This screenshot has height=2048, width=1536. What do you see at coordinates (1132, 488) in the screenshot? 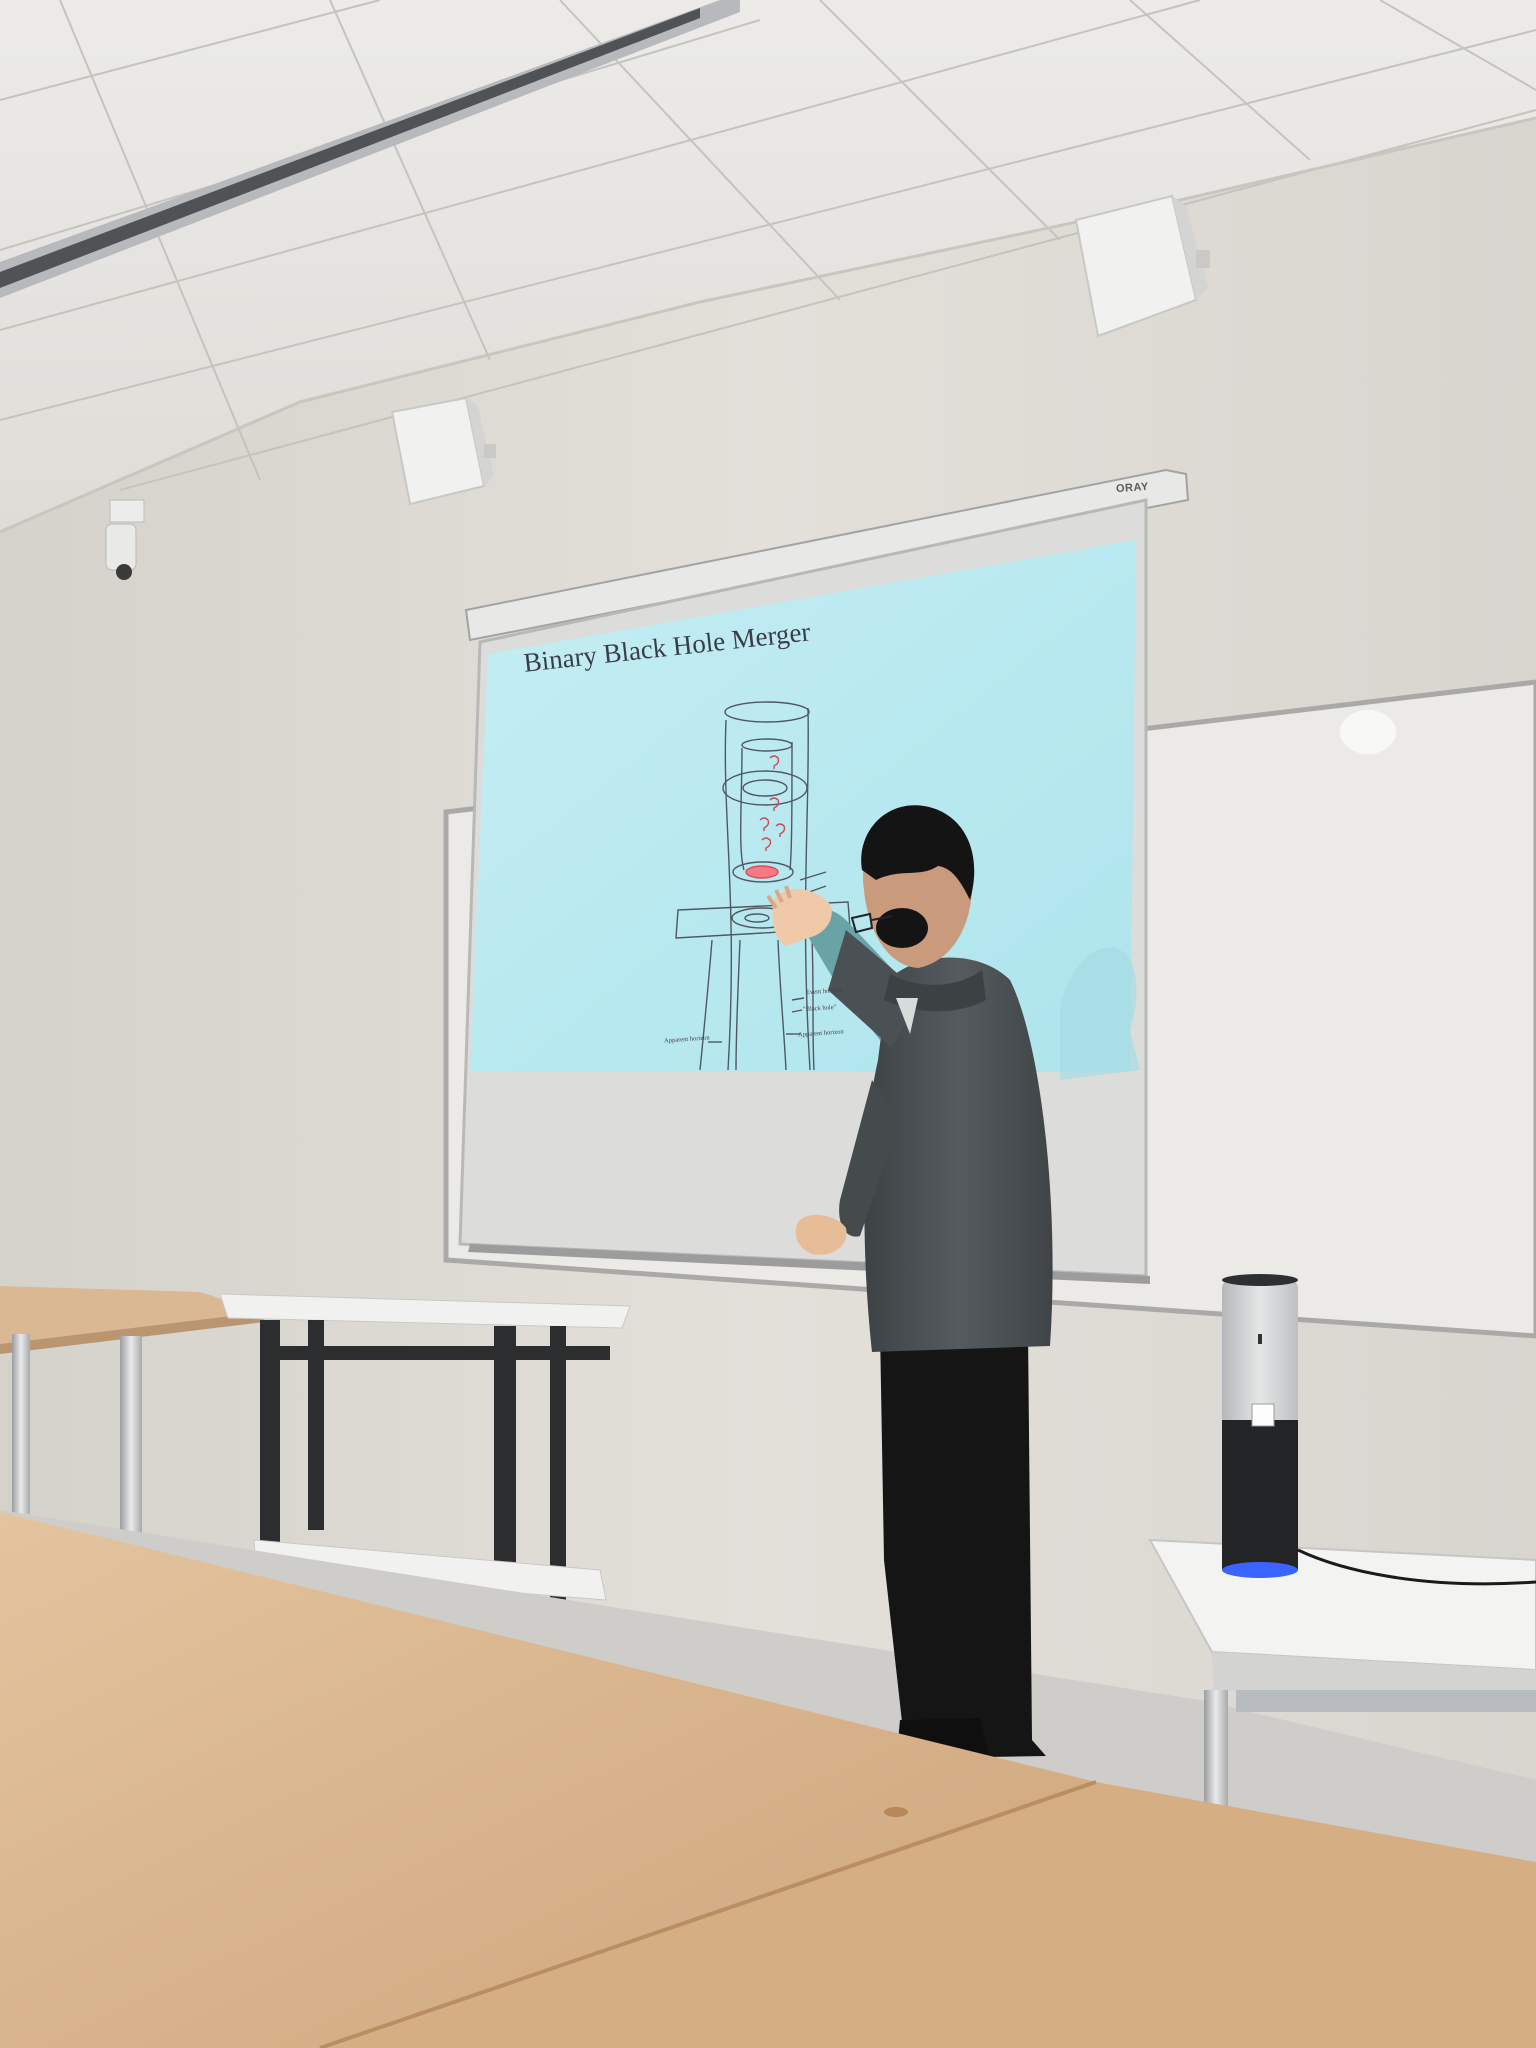
I see `screen-brand-label: ORAY` at bounding box center [1132, 488].